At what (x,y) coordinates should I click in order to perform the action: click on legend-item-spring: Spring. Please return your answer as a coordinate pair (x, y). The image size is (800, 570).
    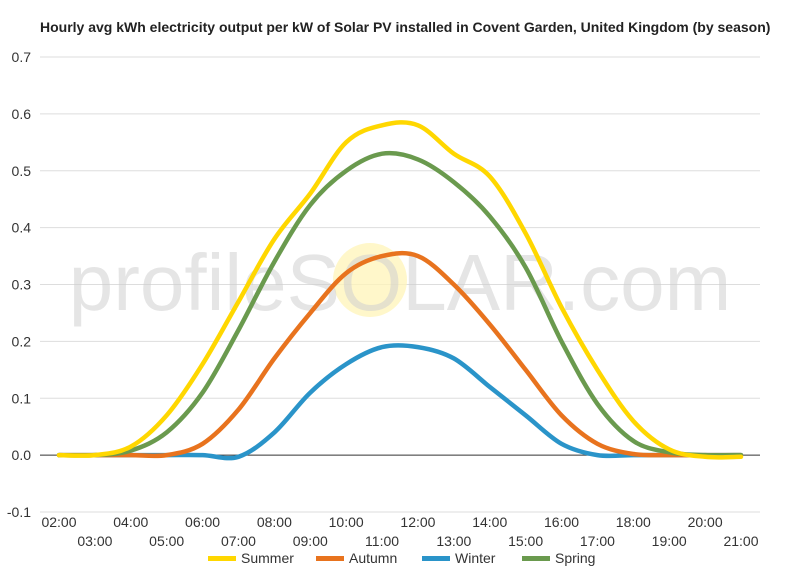
    Looking at the image, I should click on (558, 558).